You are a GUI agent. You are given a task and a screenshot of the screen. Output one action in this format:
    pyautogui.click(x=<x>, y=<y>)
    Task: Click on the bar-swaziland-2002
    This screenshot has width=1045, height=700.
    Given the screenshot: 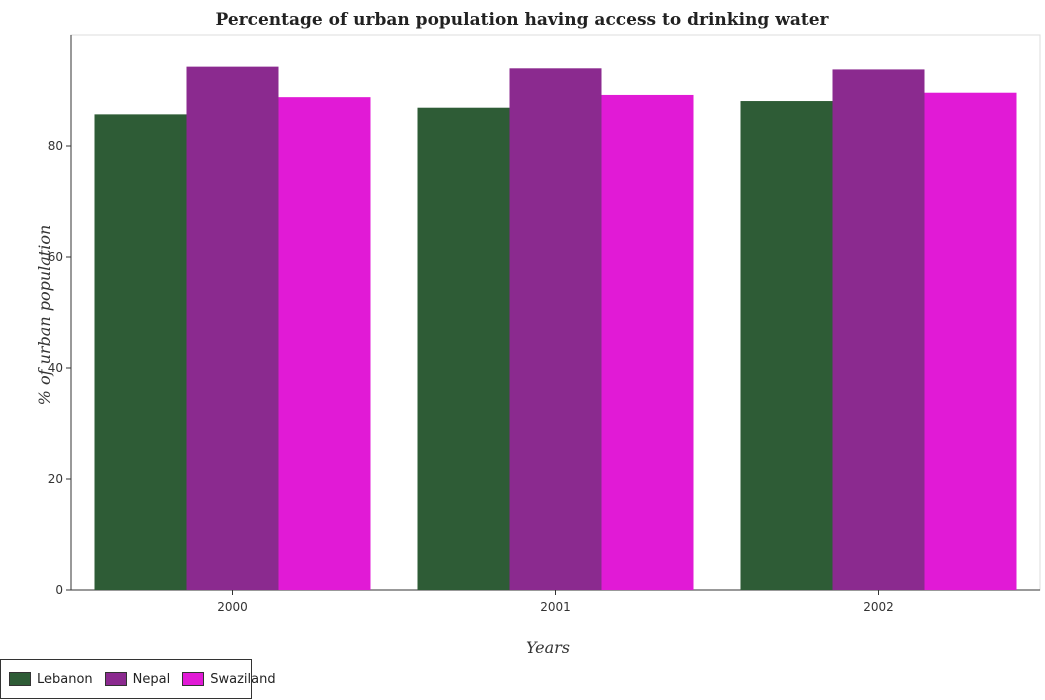 What is the action you would take?
    pyautogui.click(x=970, y=341)
    